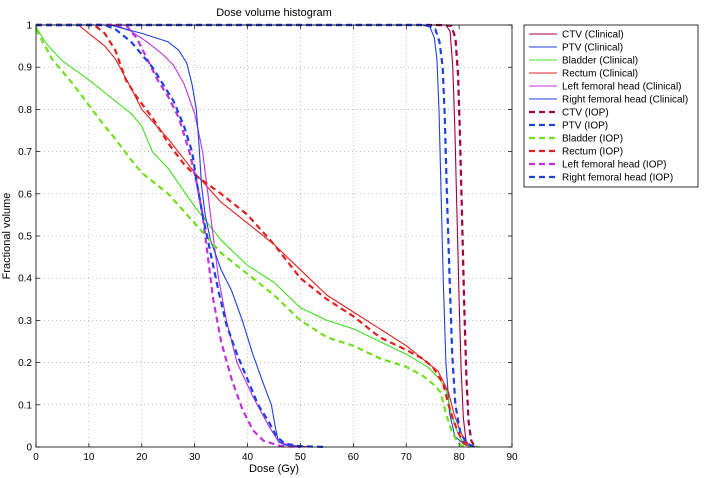 This screenshot has width=708, height=478. I want to click on legend-label: PTV (Clinical), so click(592, 48).